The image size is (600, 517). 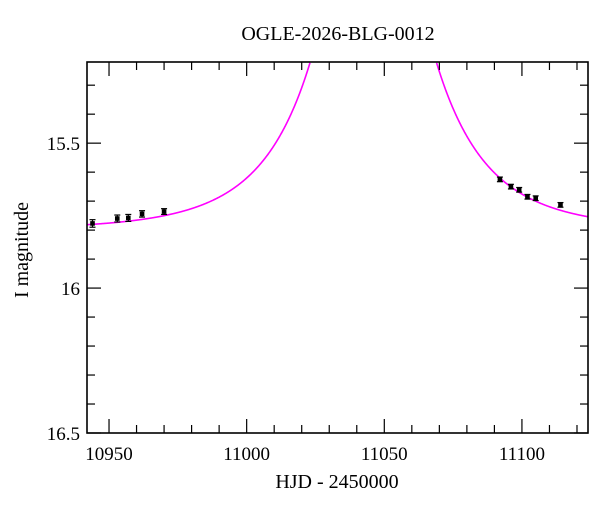 What do you see at coordinates (384, 454) in the screenshot?
I see `x-tick-label: 11050` at bounding box center [384, 454].